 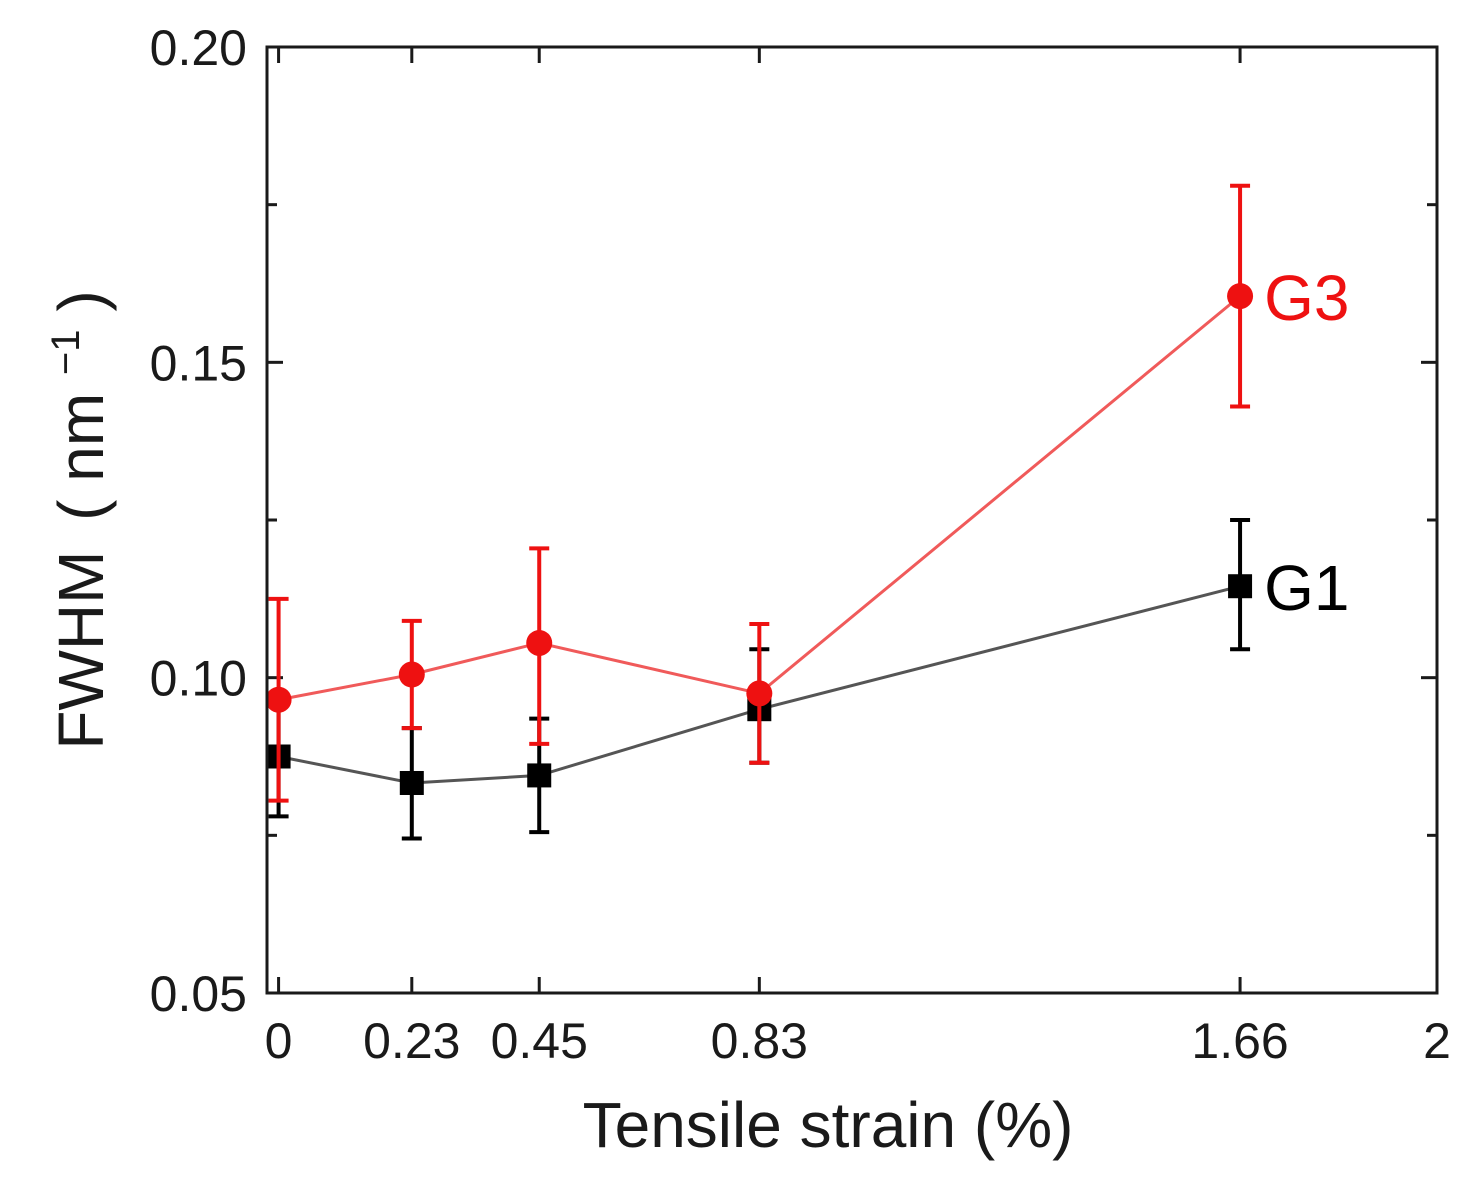 I want to click on y-axis-title-main: FWHM, so click(x=81, y=650).